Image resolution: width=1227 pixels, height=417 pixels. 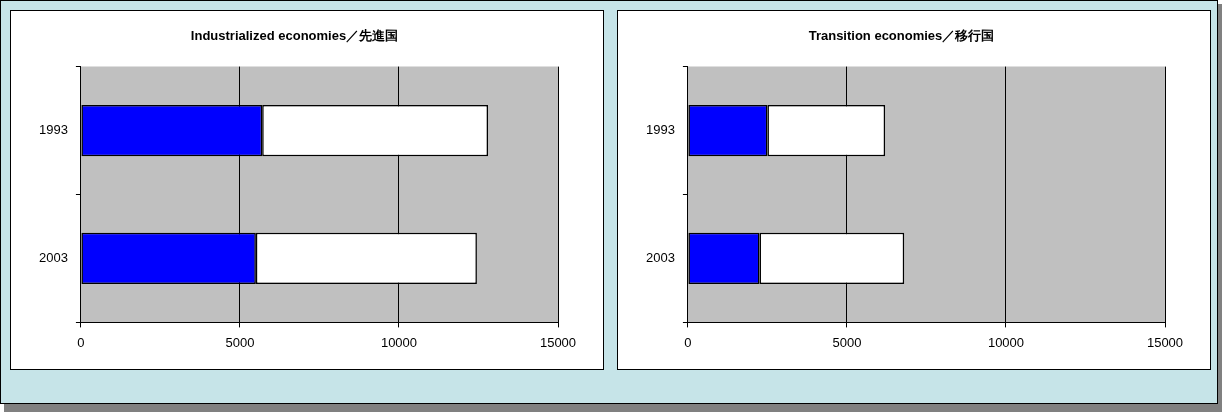 What do you see at coordinates (901, 36) in the screenshot?
I see `chart-title: Transition economies／移行国` at bounding box center [901, 36].